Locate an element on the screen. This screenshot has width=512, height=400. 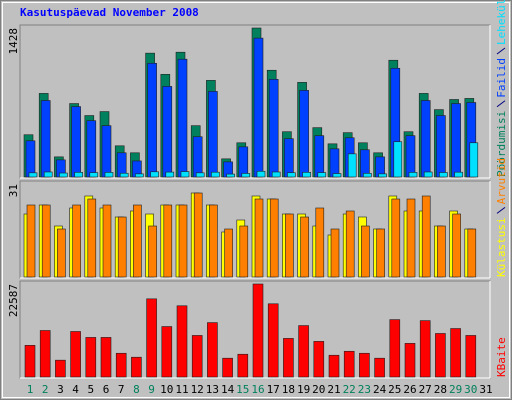
x-tick-label: 5 is located at coordinates (90, 389).